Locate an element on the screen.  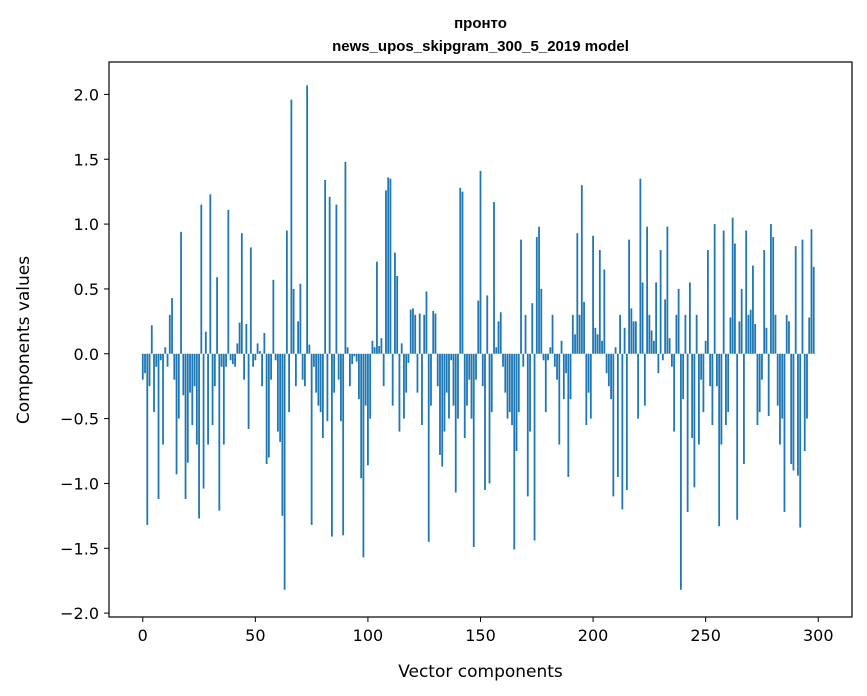
x-tick-label: 150 is located at coordinates (480, 635).